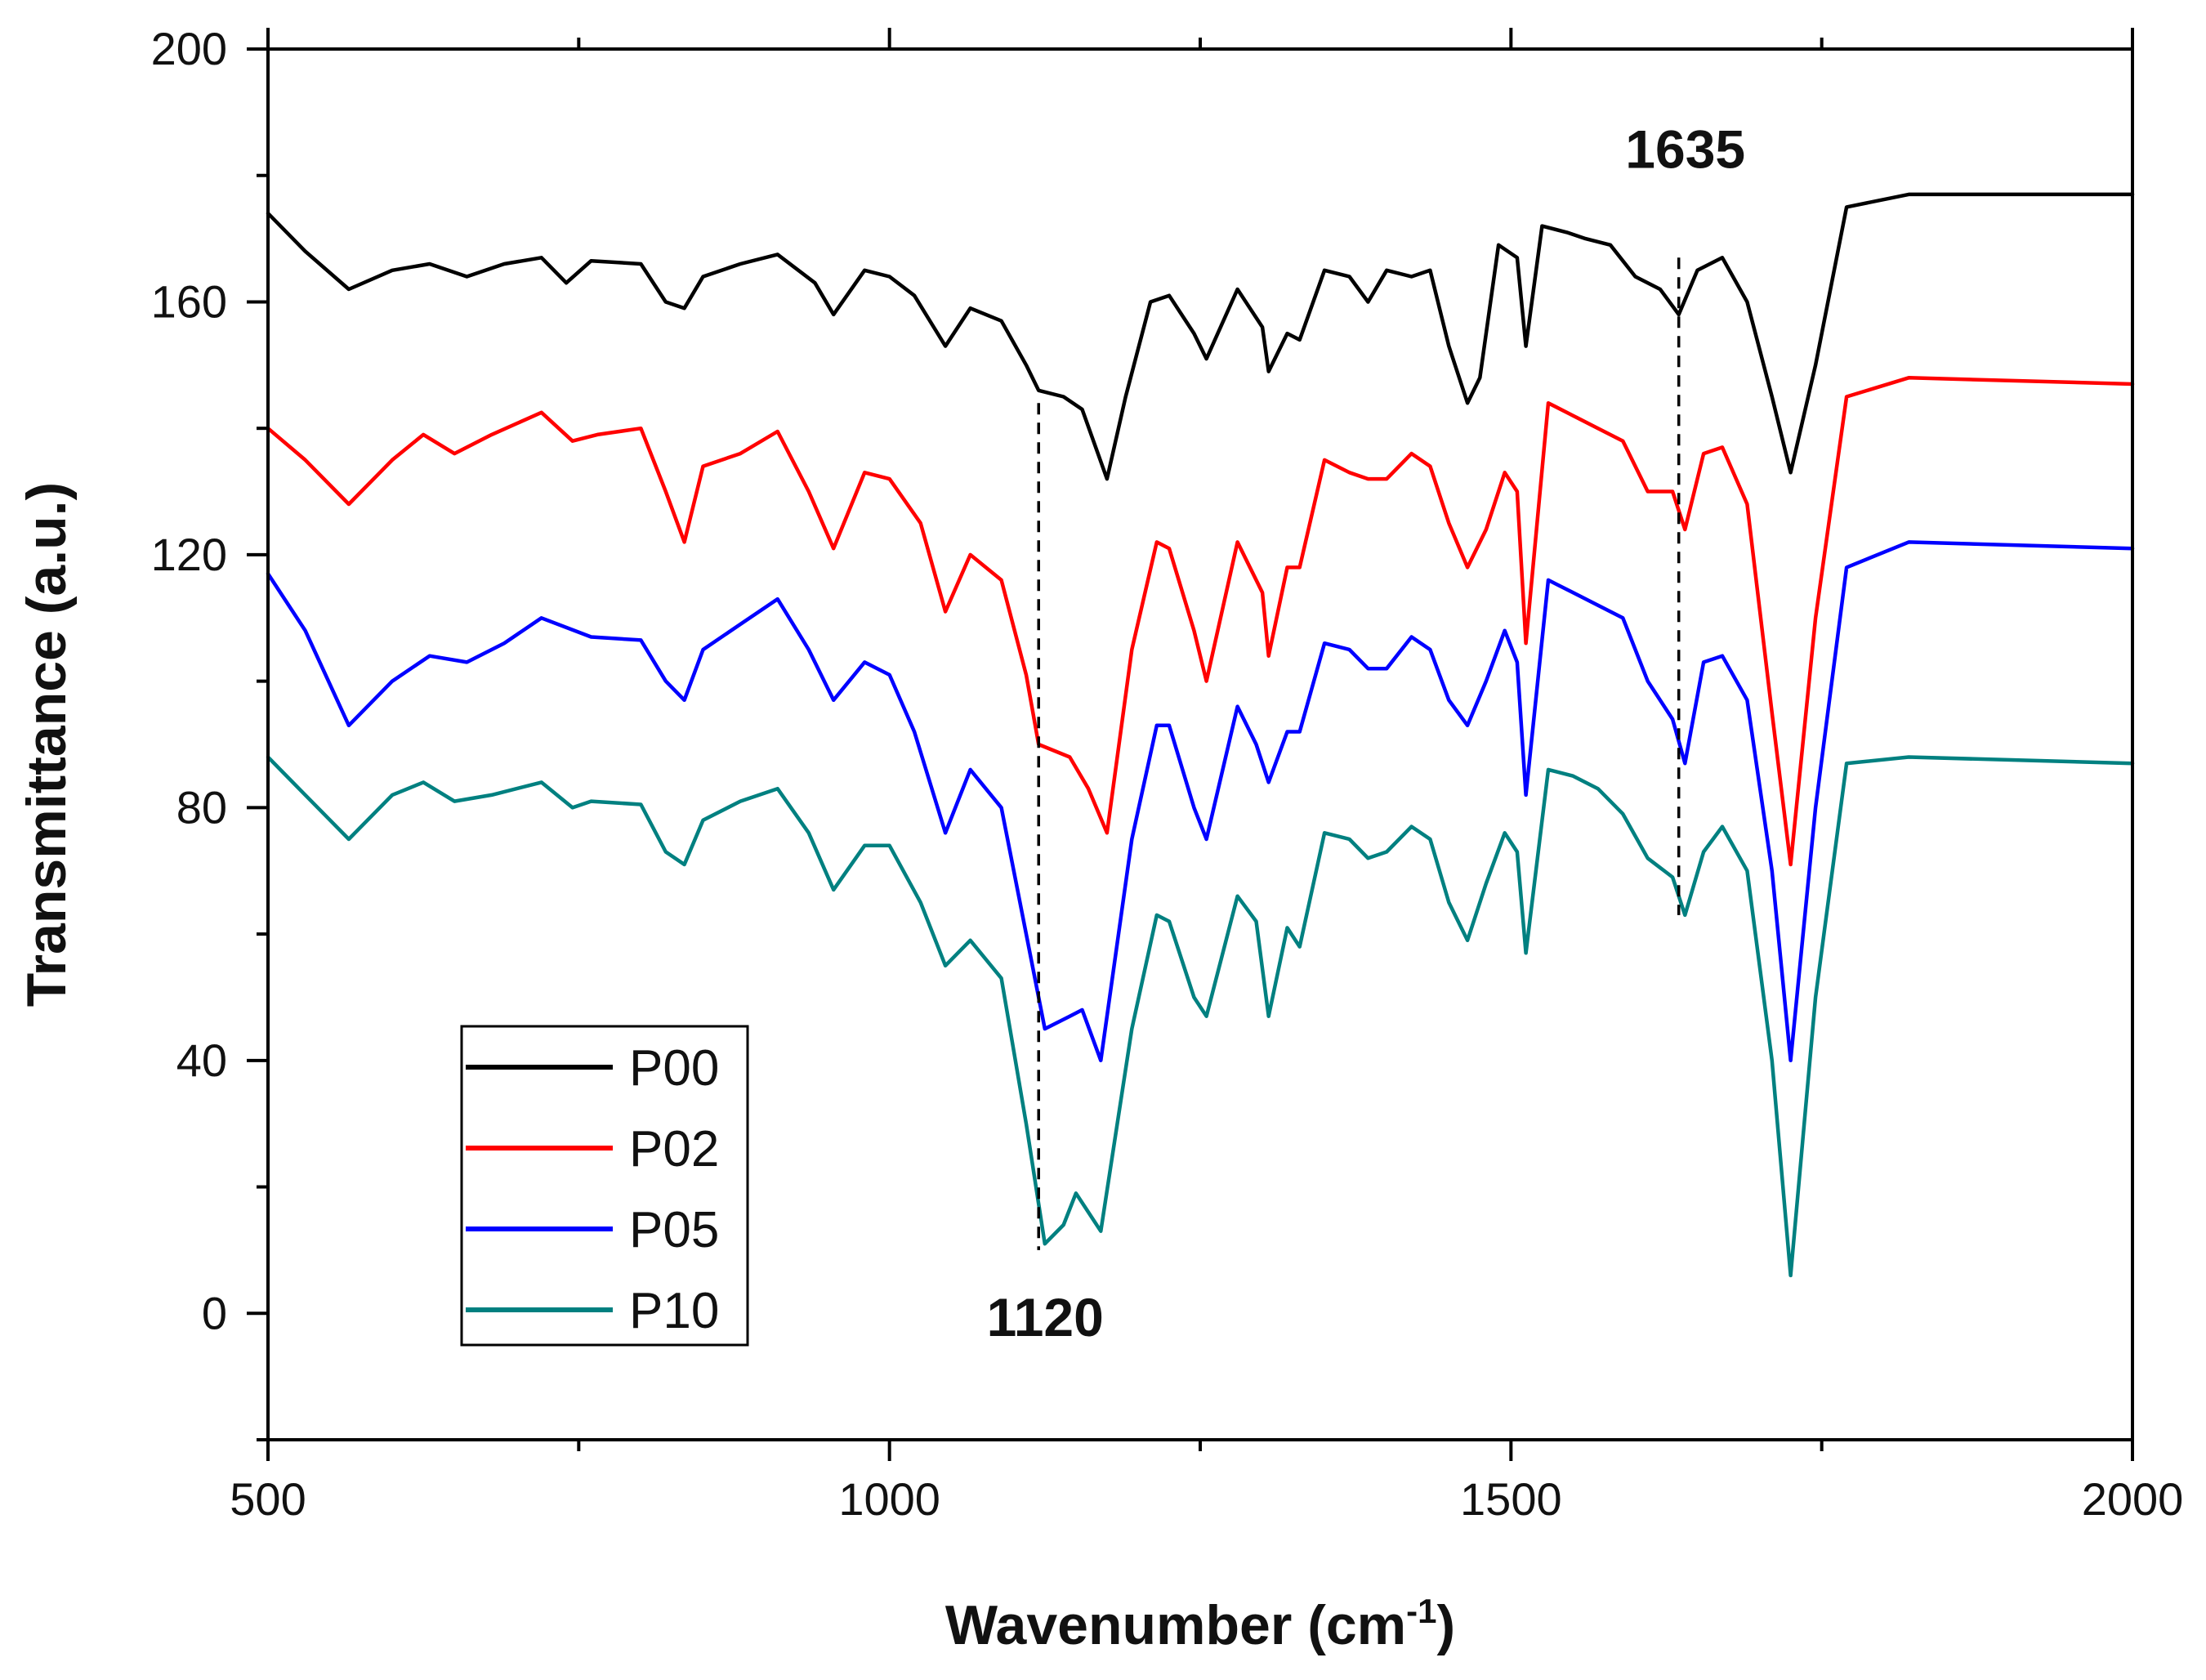 The width and height of the screenshot is (2206, 1680). What do you see at coordinates (674, 1149) in the screenshot?
I see `legend-label-p02: P02` at bounding box center [674, 1149].